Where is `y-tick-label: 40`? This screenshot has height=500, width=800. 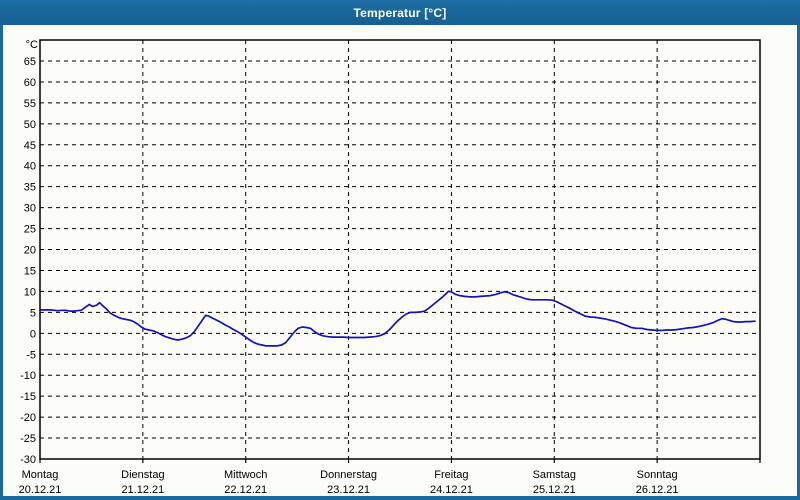 y-tick-label: 40 is located at coordinates (30, 167).